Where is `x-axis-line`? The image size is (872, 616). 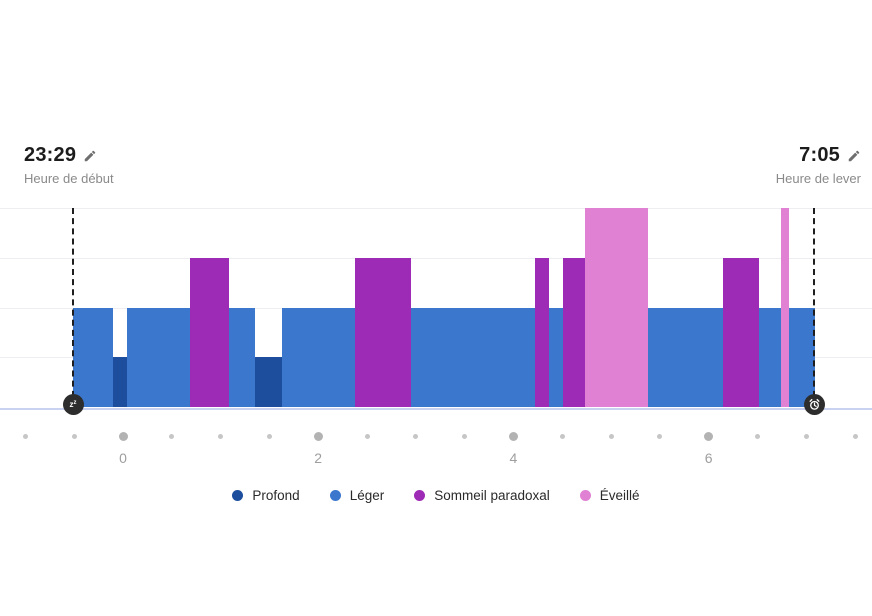
x-axis-line is located at coordinates (436, 409).